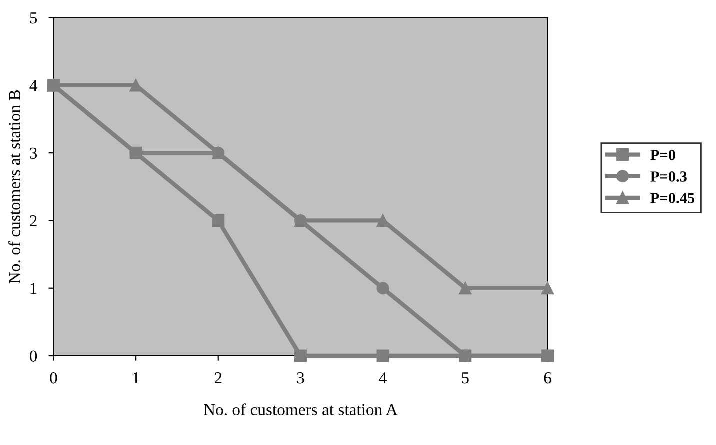 The width and height of the screenshot is (716, 445). I want to click on legend-label: P=0.45, so click(672, 198).